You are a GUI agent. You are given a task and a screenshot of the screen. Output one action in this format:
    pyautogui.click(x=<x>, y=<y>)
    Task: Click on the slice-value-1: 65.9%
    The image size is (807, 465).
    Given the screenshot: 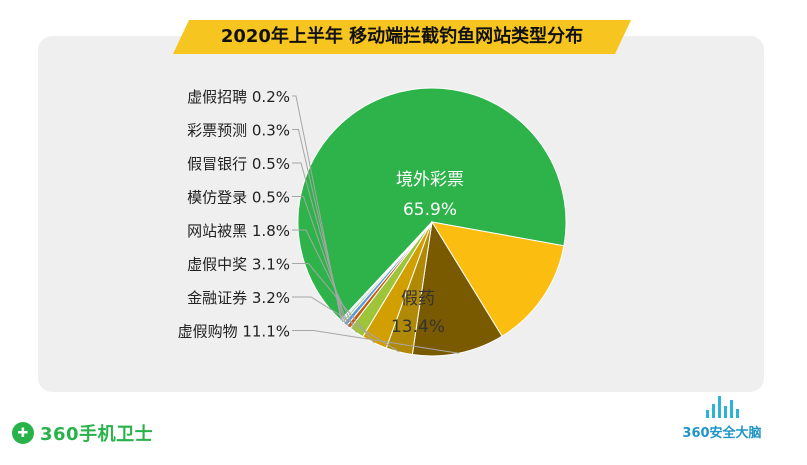 What is the action you would take?
    pyautogui.click(x=430, y=210)
    